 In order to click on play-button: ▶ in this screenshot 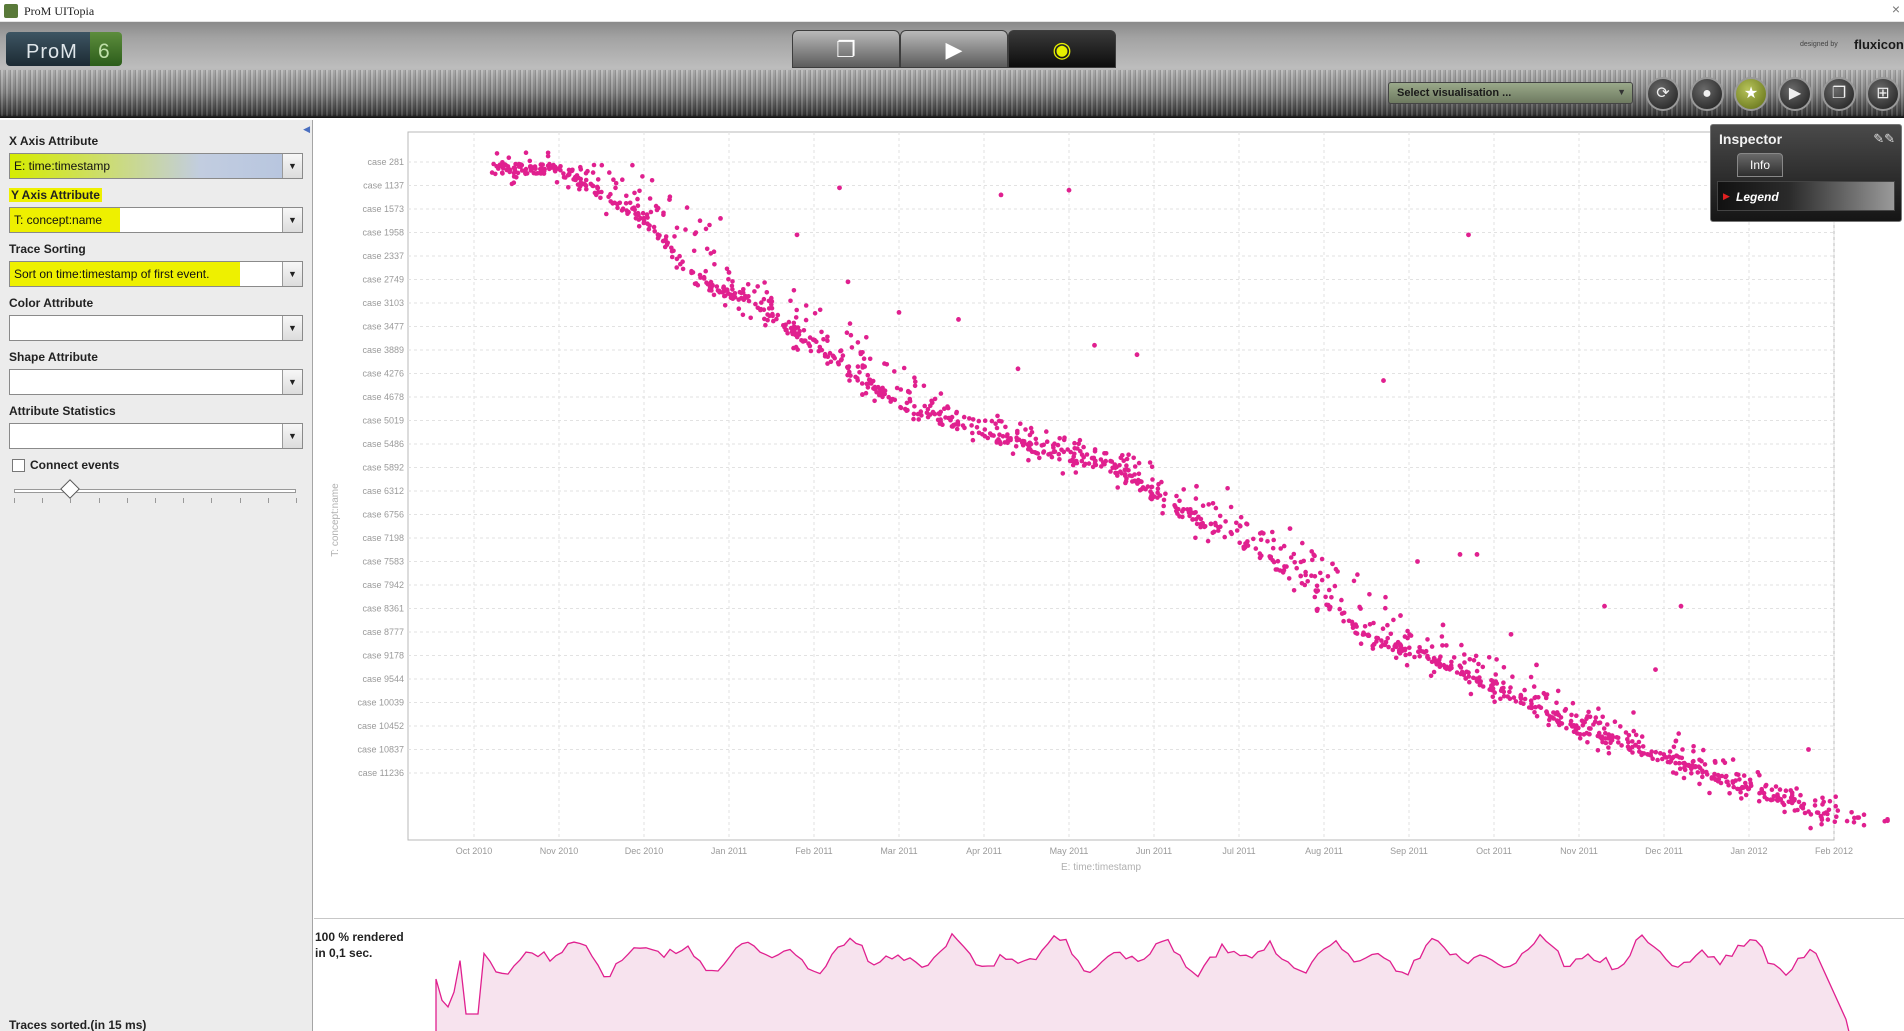, I will do `click(1795, 94)`.